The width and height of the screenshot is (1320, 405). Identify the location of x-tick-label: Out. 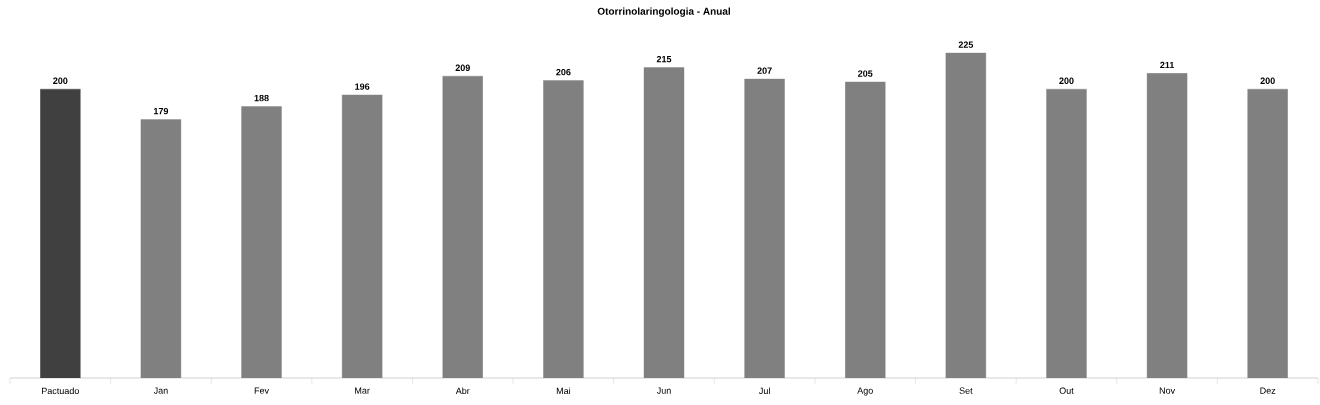
(1066, 390).